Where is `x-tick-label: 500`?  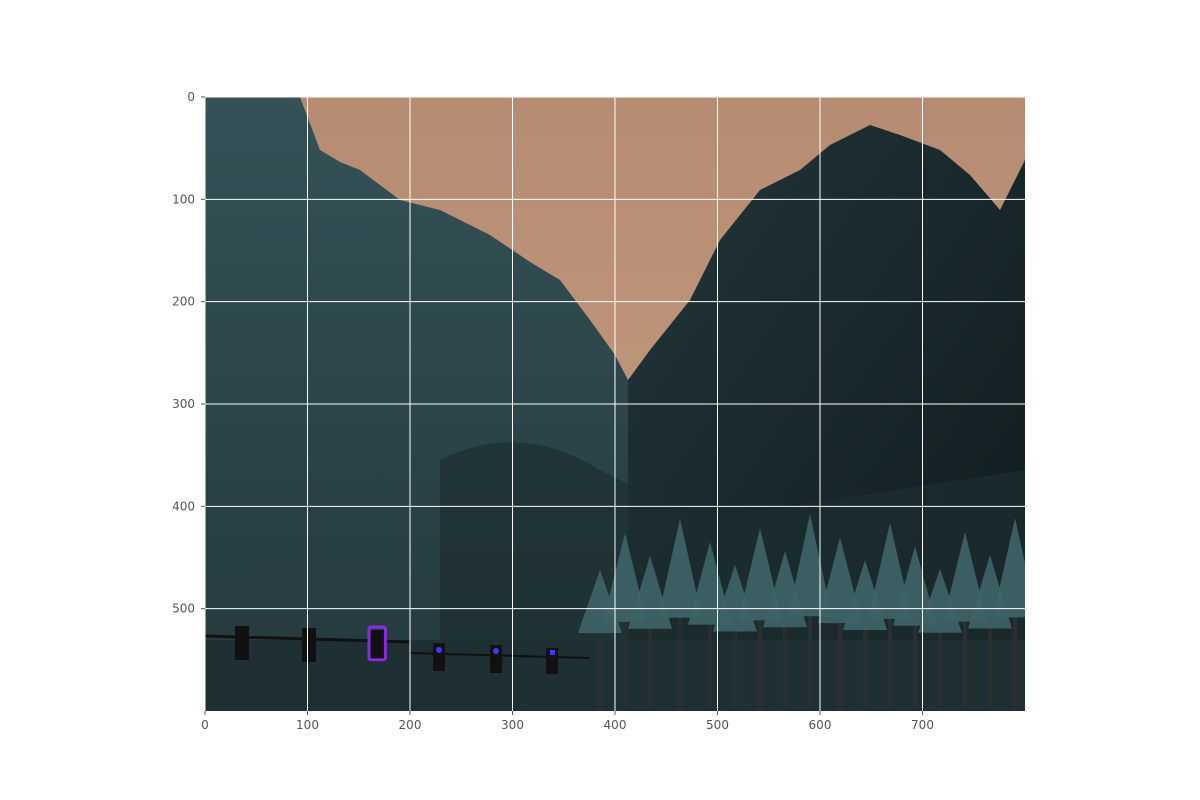 x-tick-label: 500 is located at coordinates (717, 725).